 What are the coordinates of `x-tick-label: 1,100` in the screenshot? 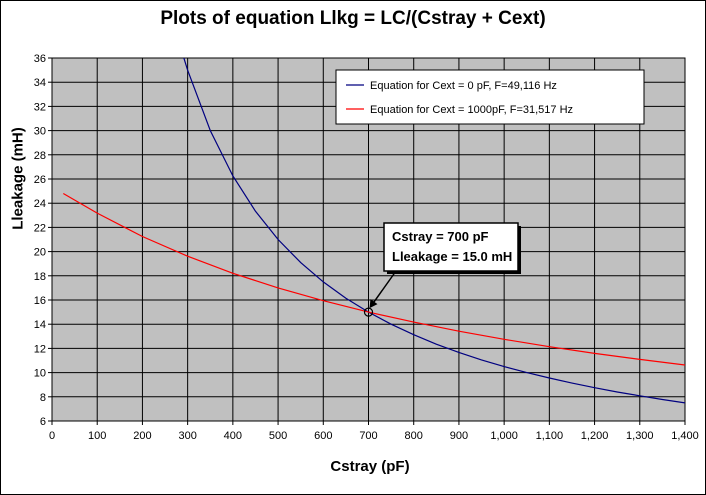 It's located at (550, 436).